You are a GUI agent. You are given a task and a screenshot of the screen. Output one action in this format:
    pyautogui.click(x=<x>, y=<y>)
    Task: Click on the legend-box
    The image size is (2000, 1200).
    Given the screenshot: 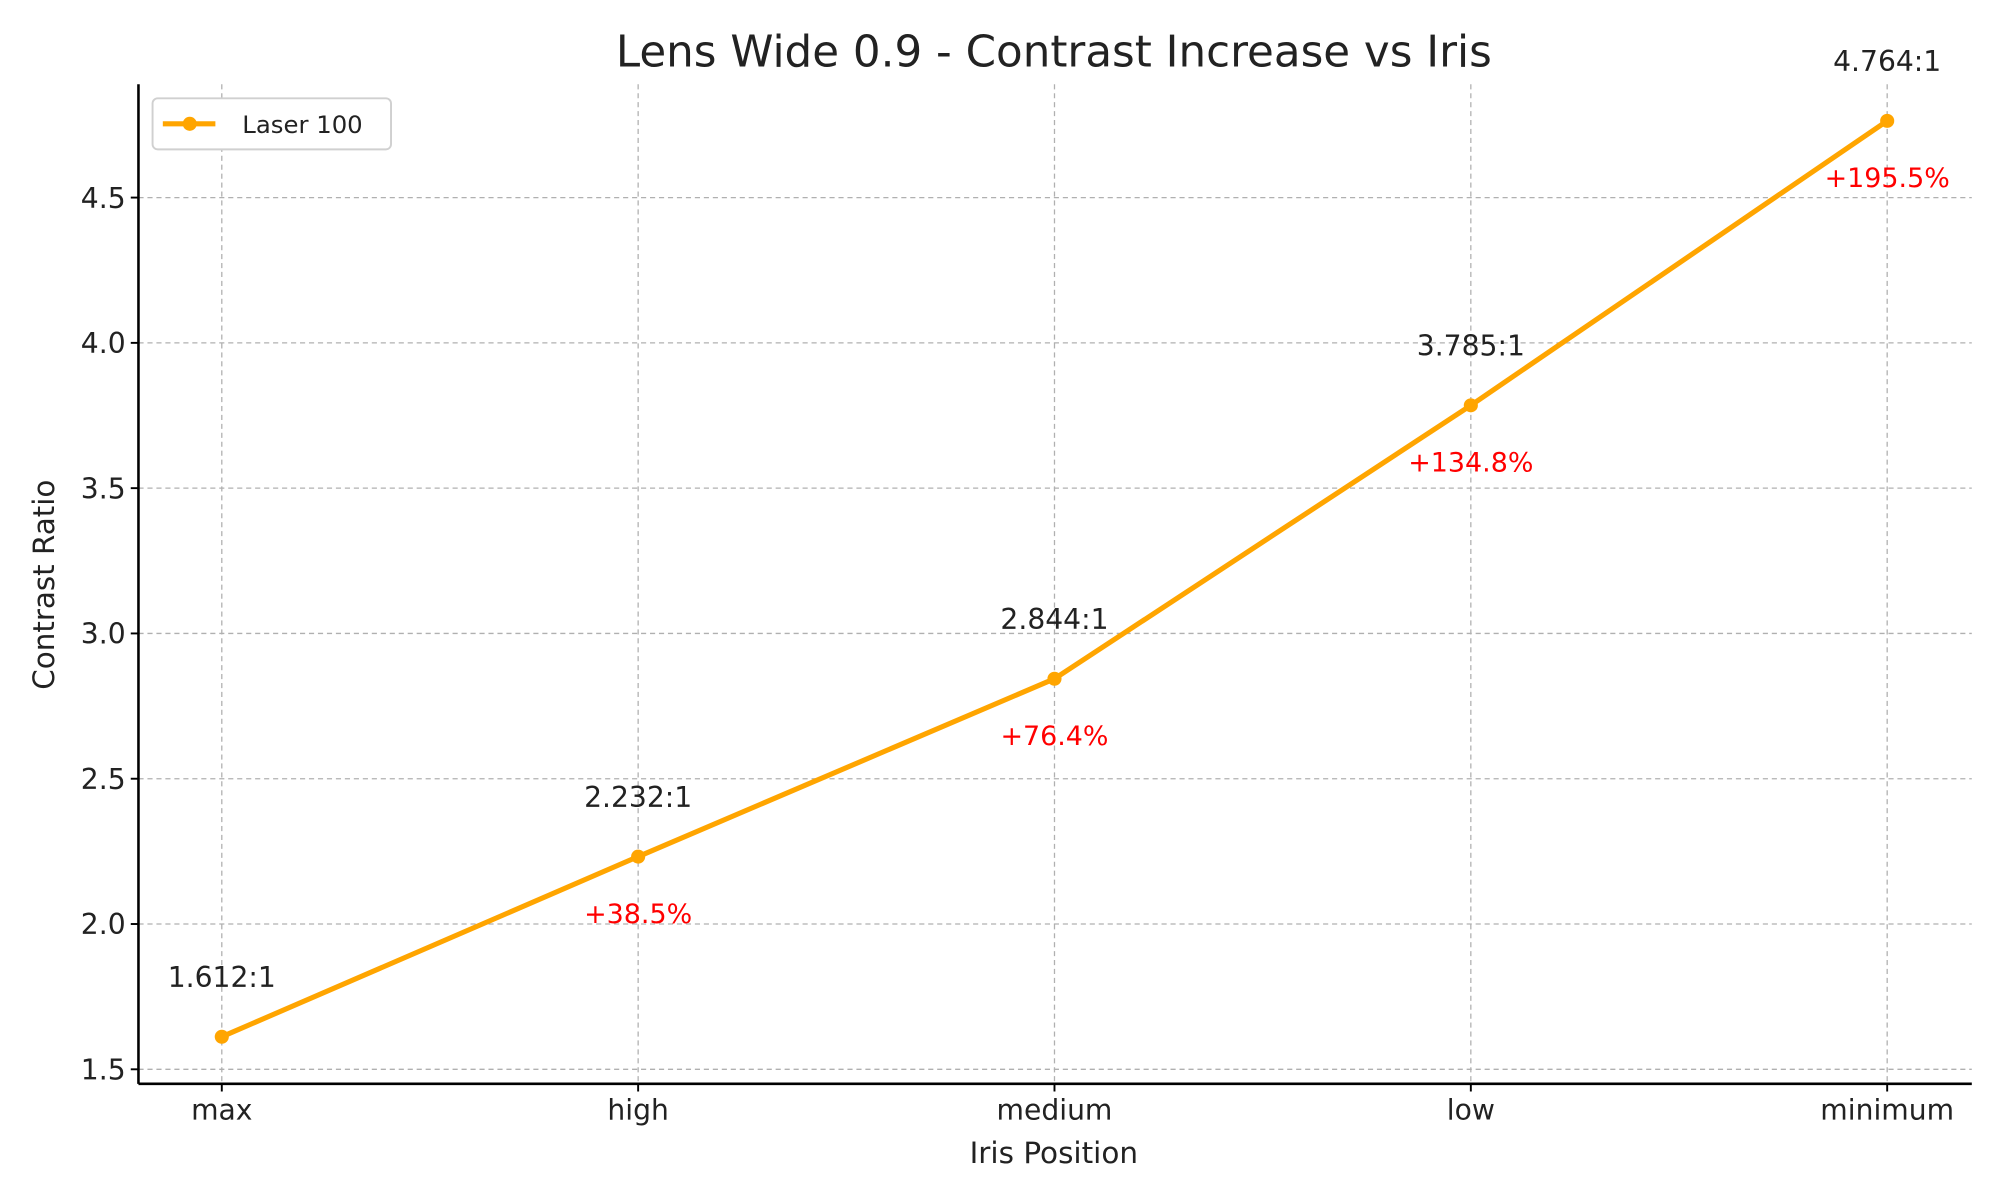 What is the action you would take?
    pyautogui.click(x=271, y=124)
    